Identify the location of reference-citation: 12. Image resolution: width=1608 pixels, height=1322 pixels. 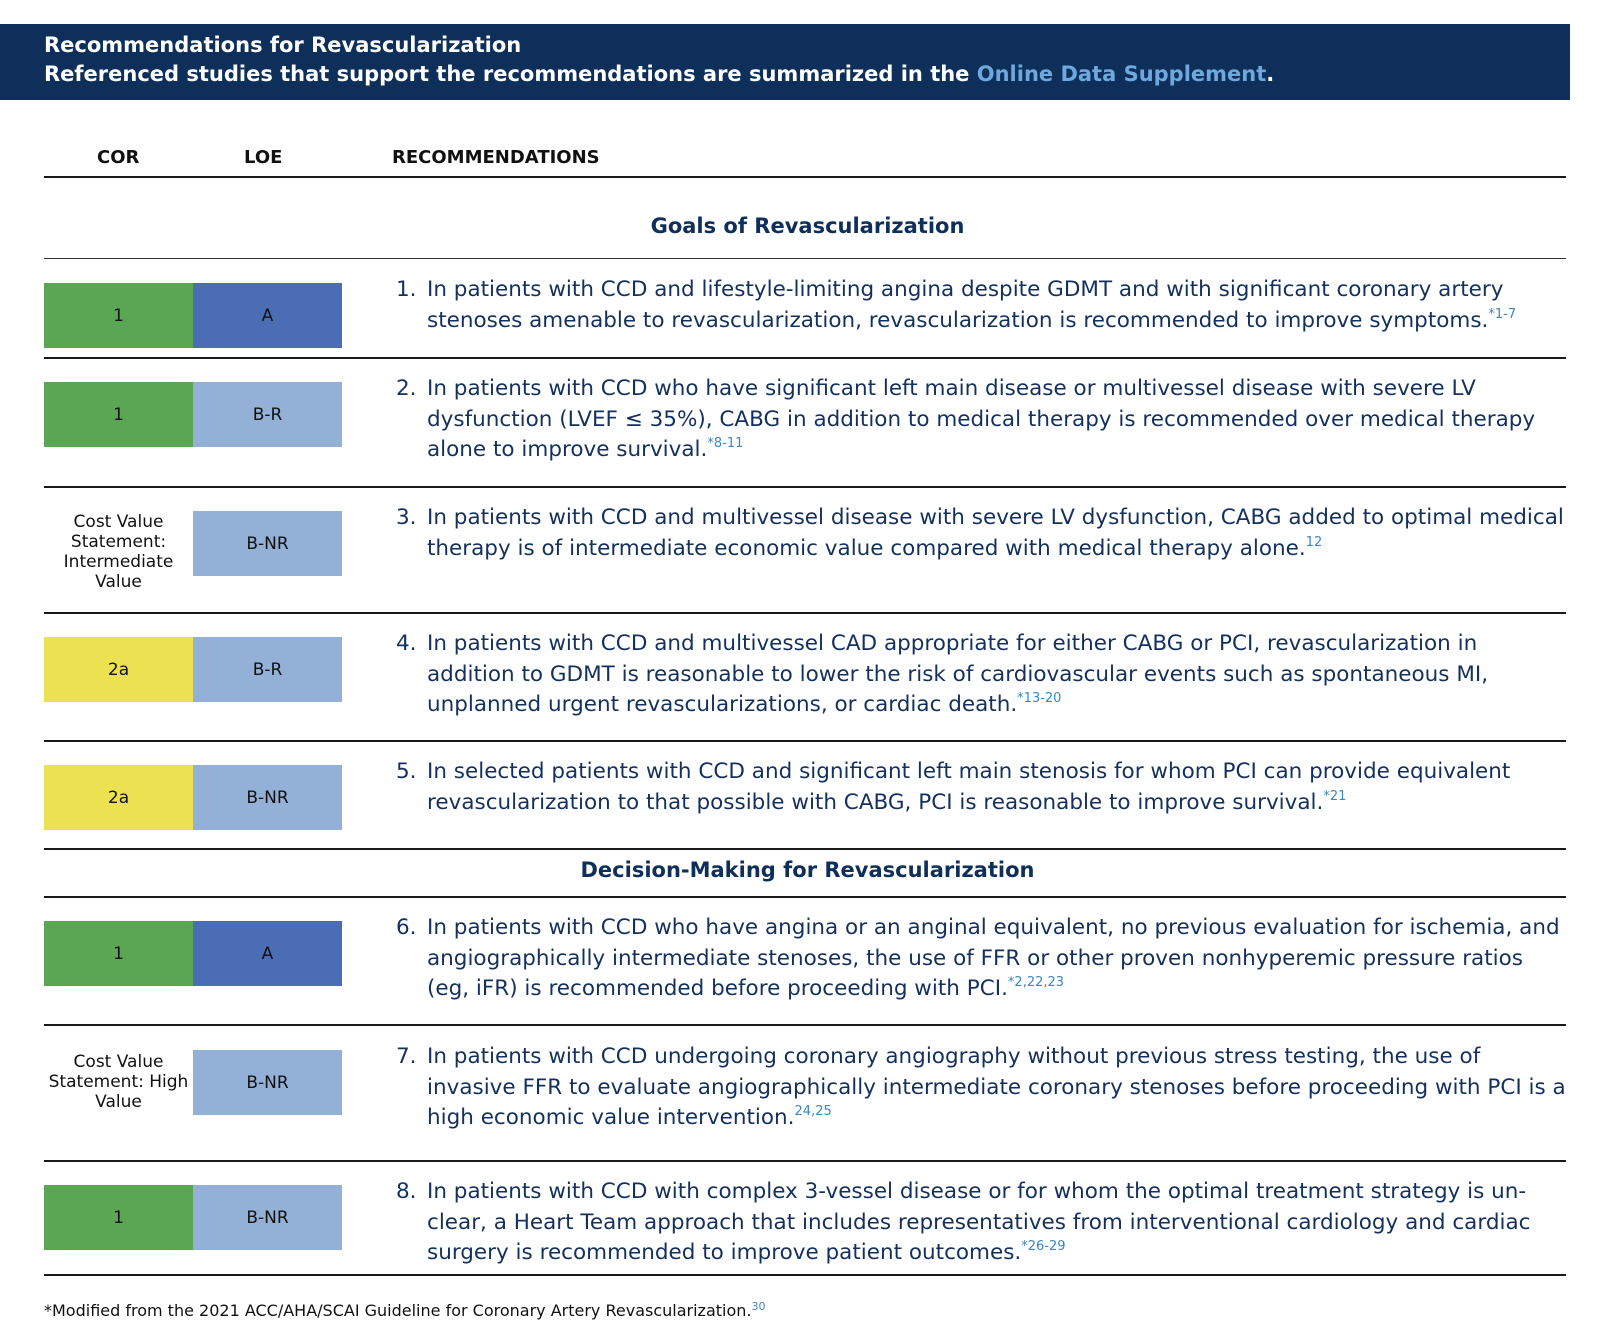
(1314, 542).